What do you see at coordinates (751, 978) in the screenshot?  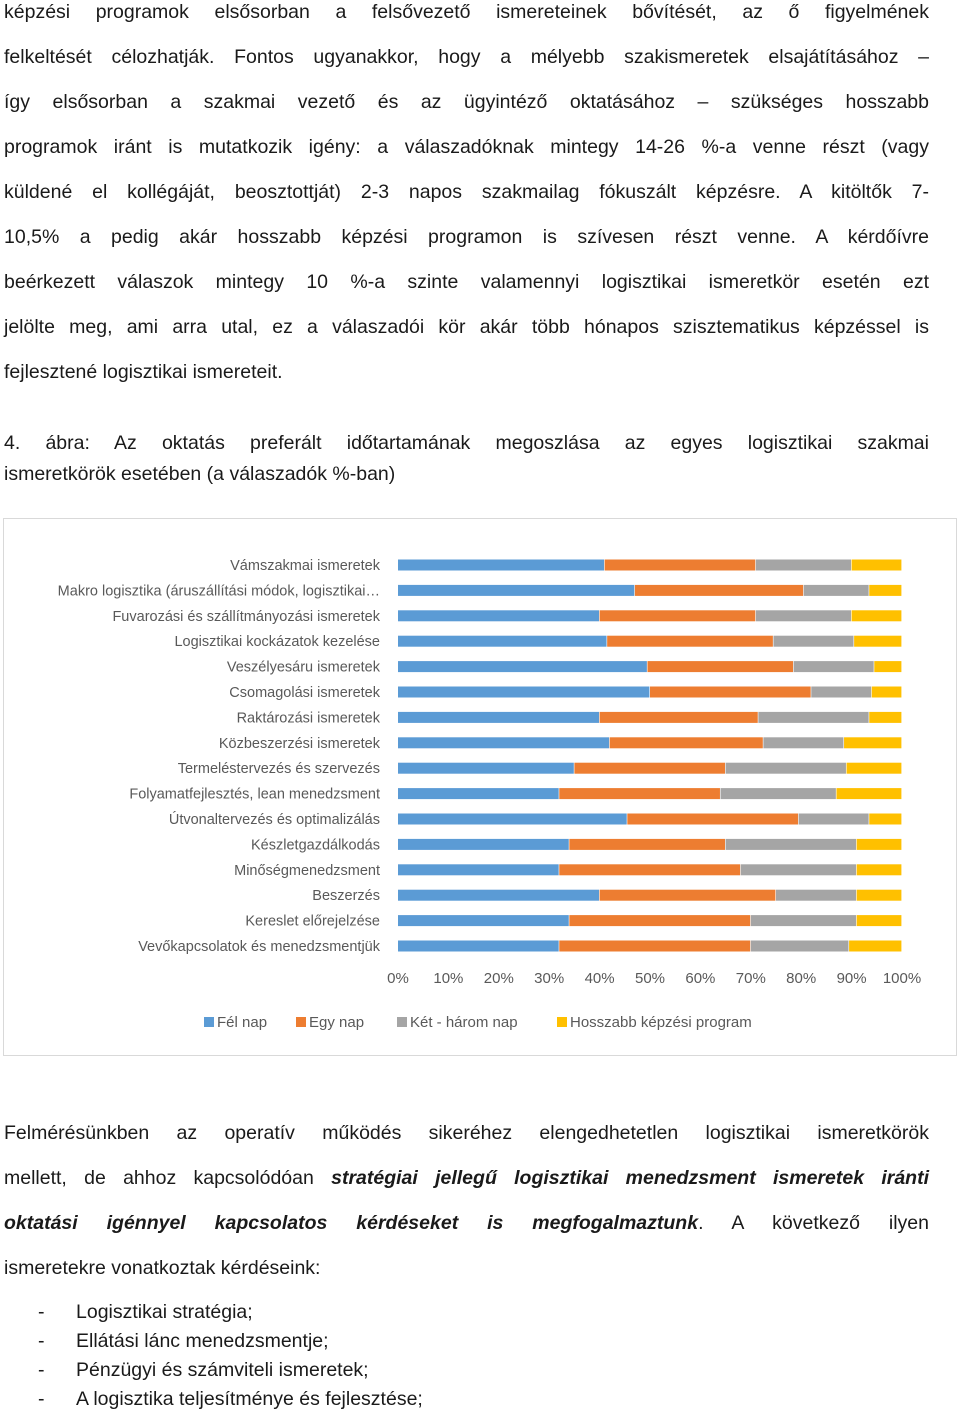 I see `x-tick-label: 70%` at bounding box center [751, 978].